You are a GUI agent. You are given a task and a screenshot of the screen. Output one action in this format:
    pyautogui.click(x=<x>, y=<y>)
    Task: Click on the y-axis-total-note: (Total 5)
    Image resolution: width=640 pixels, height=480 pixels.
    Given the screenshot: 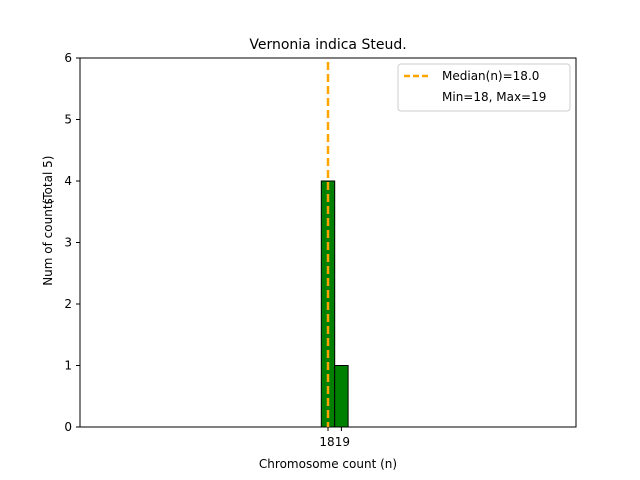 What is the action you would take?
    pyautogui.click(x=48, y=180)
    